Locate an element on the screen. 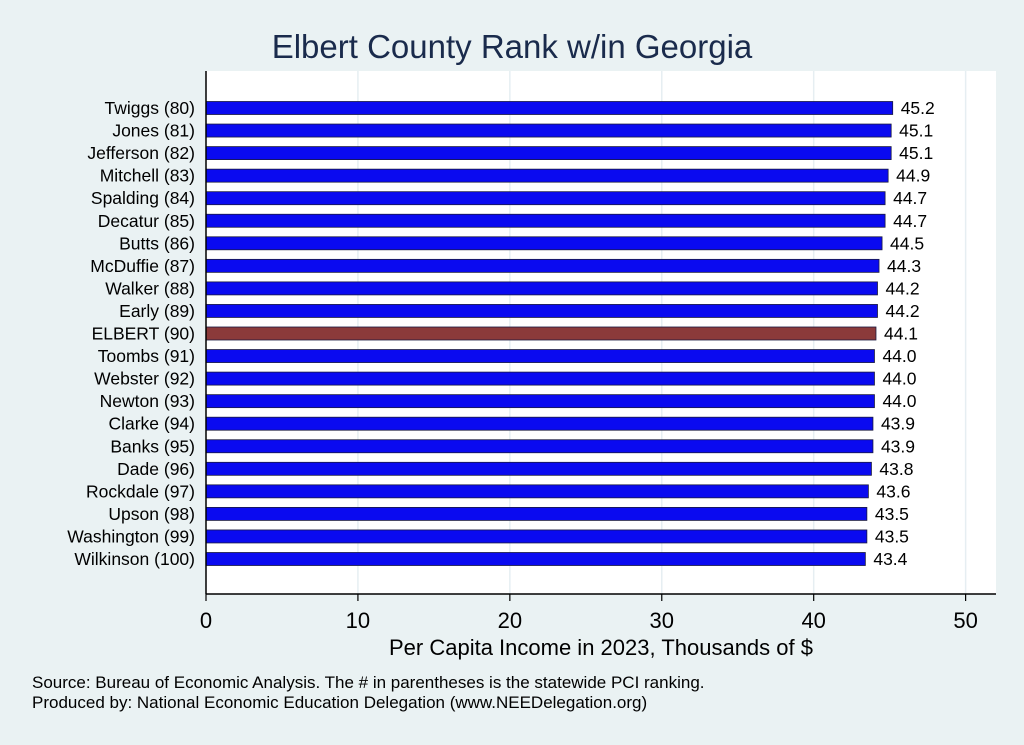 Image resolution: width=1024 pixels, height=745 pixels. x-tick-label: 20 is located at coordinates (510, 620).